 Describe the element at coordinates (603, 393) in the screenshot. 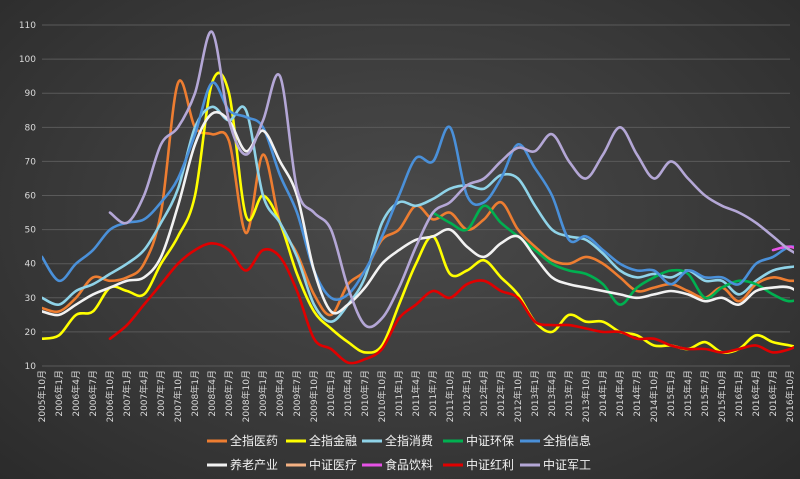

I see `x-tick-label: 2014年1月` at that location.